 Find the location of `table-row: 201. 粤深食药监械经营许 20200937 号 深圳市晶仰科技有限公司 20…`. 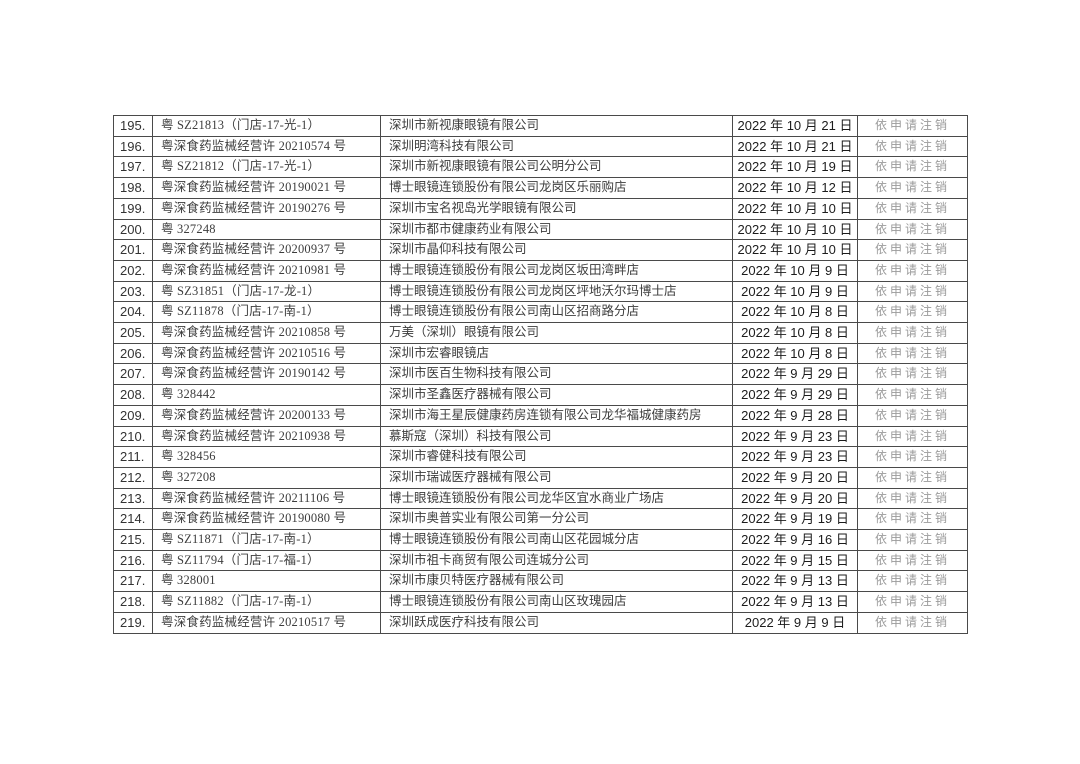

table-row: 201. 粤深食药监械经营许 20200937 号 深圳市晶仰科技有限公司 20… is located at coordinates (540, 250).